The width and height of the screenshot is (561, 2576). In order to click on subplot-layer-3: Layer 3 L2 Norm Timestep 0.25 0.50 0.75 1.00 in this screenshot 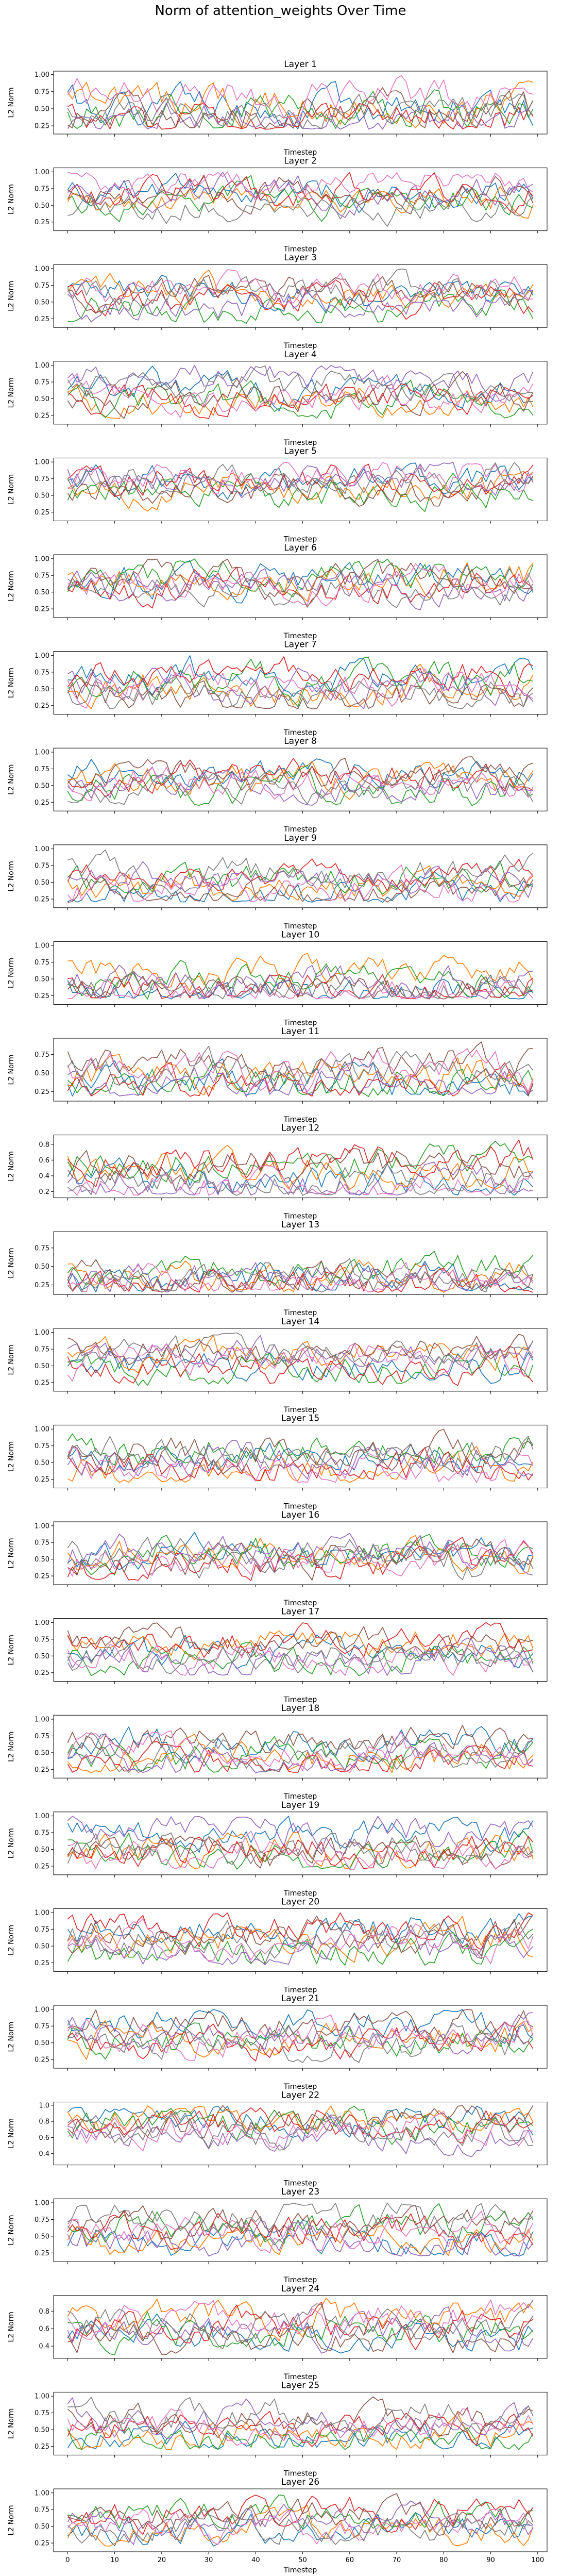, I will do `click(277, 301)`.